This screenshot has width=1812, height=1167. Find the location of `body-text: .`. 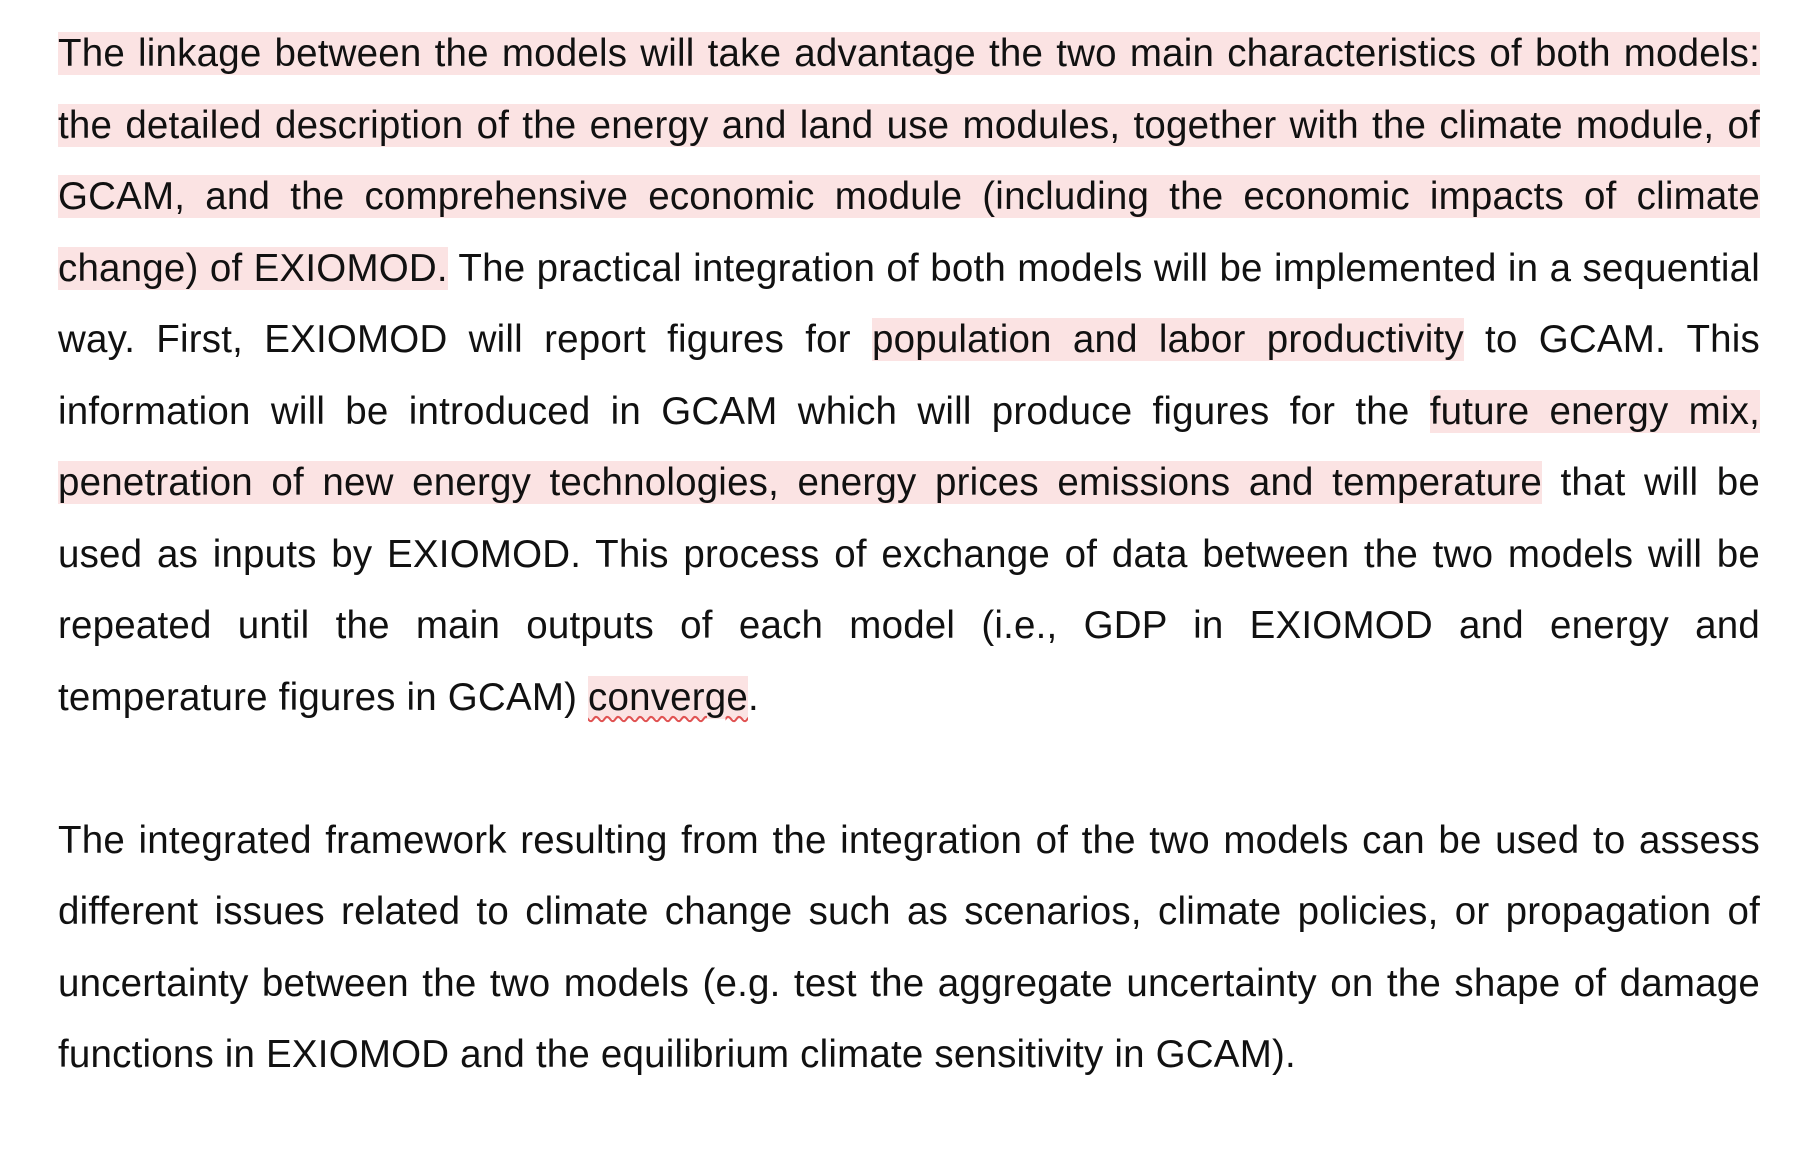

body-text: . is located at coordinates (753, 697).